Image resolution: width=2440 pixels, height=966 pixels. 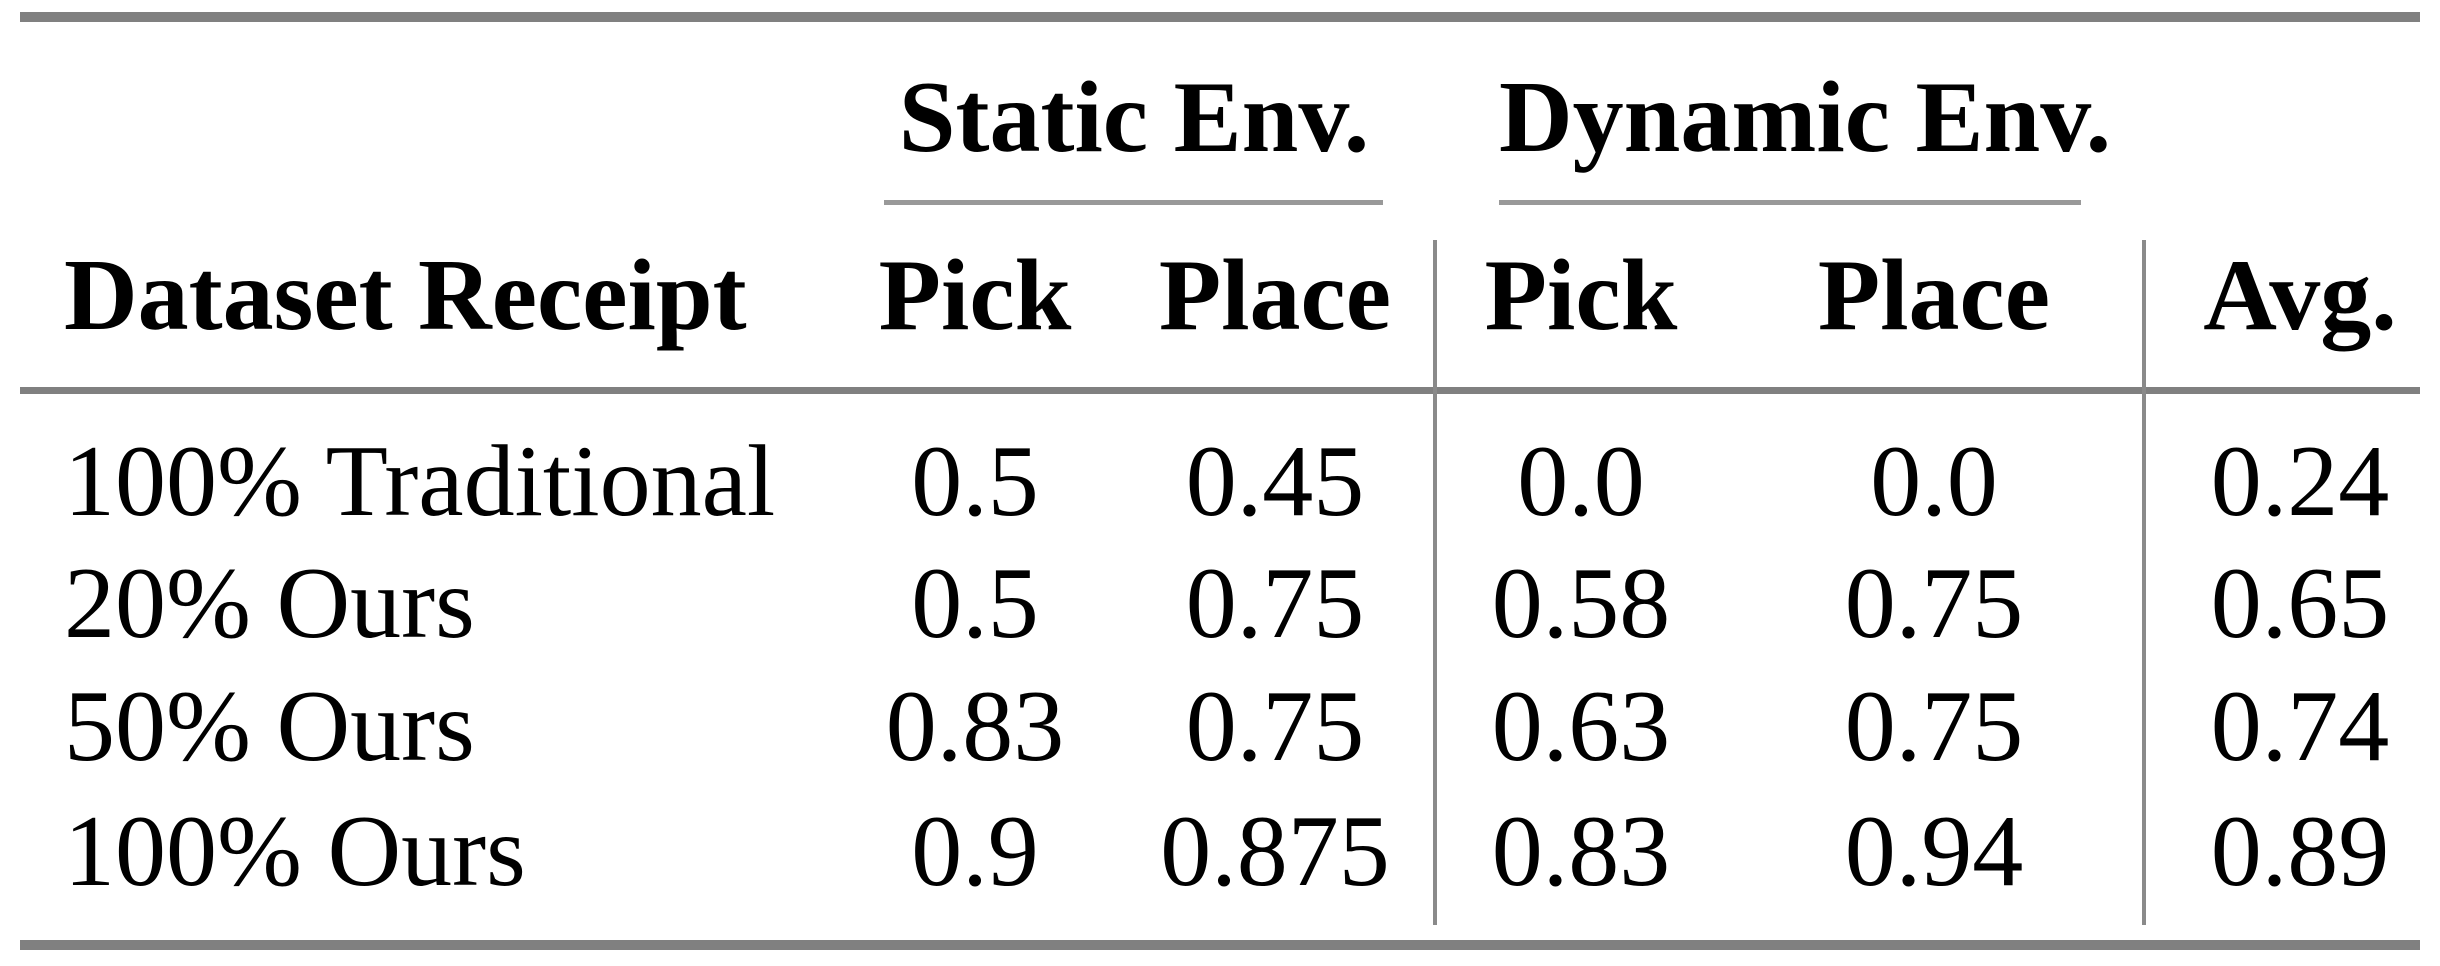 What do you see at coordinates (1934, 851) in the screenshot?
I see `dynamic-place-value: 0.94` at bounding box center [1934, 851].